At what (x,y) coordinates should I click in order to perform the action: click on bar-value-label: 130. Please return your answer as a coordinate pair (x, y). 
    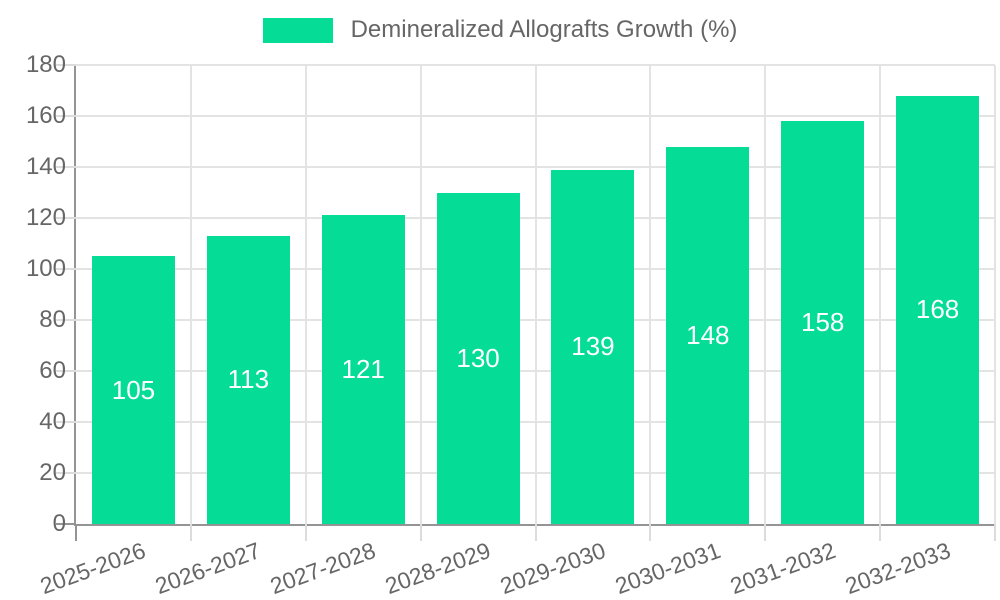
    Looking at the image, I should click on (478, 357).